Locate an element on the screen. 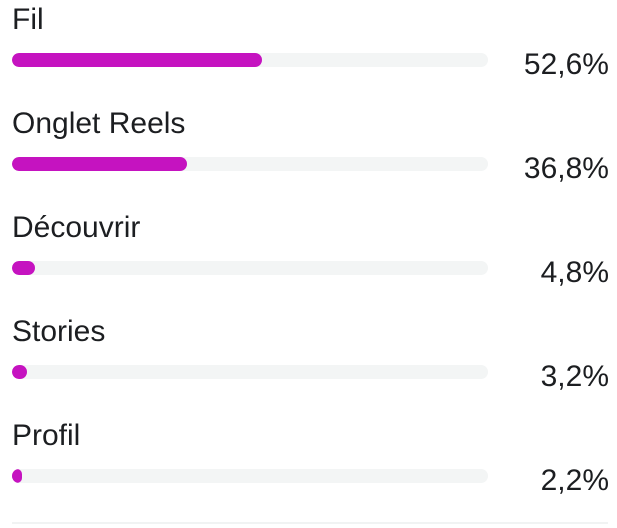 The height and width of the screenshot is (528, 617). percent-value: 3,2% is located at coordinates (574, 376).